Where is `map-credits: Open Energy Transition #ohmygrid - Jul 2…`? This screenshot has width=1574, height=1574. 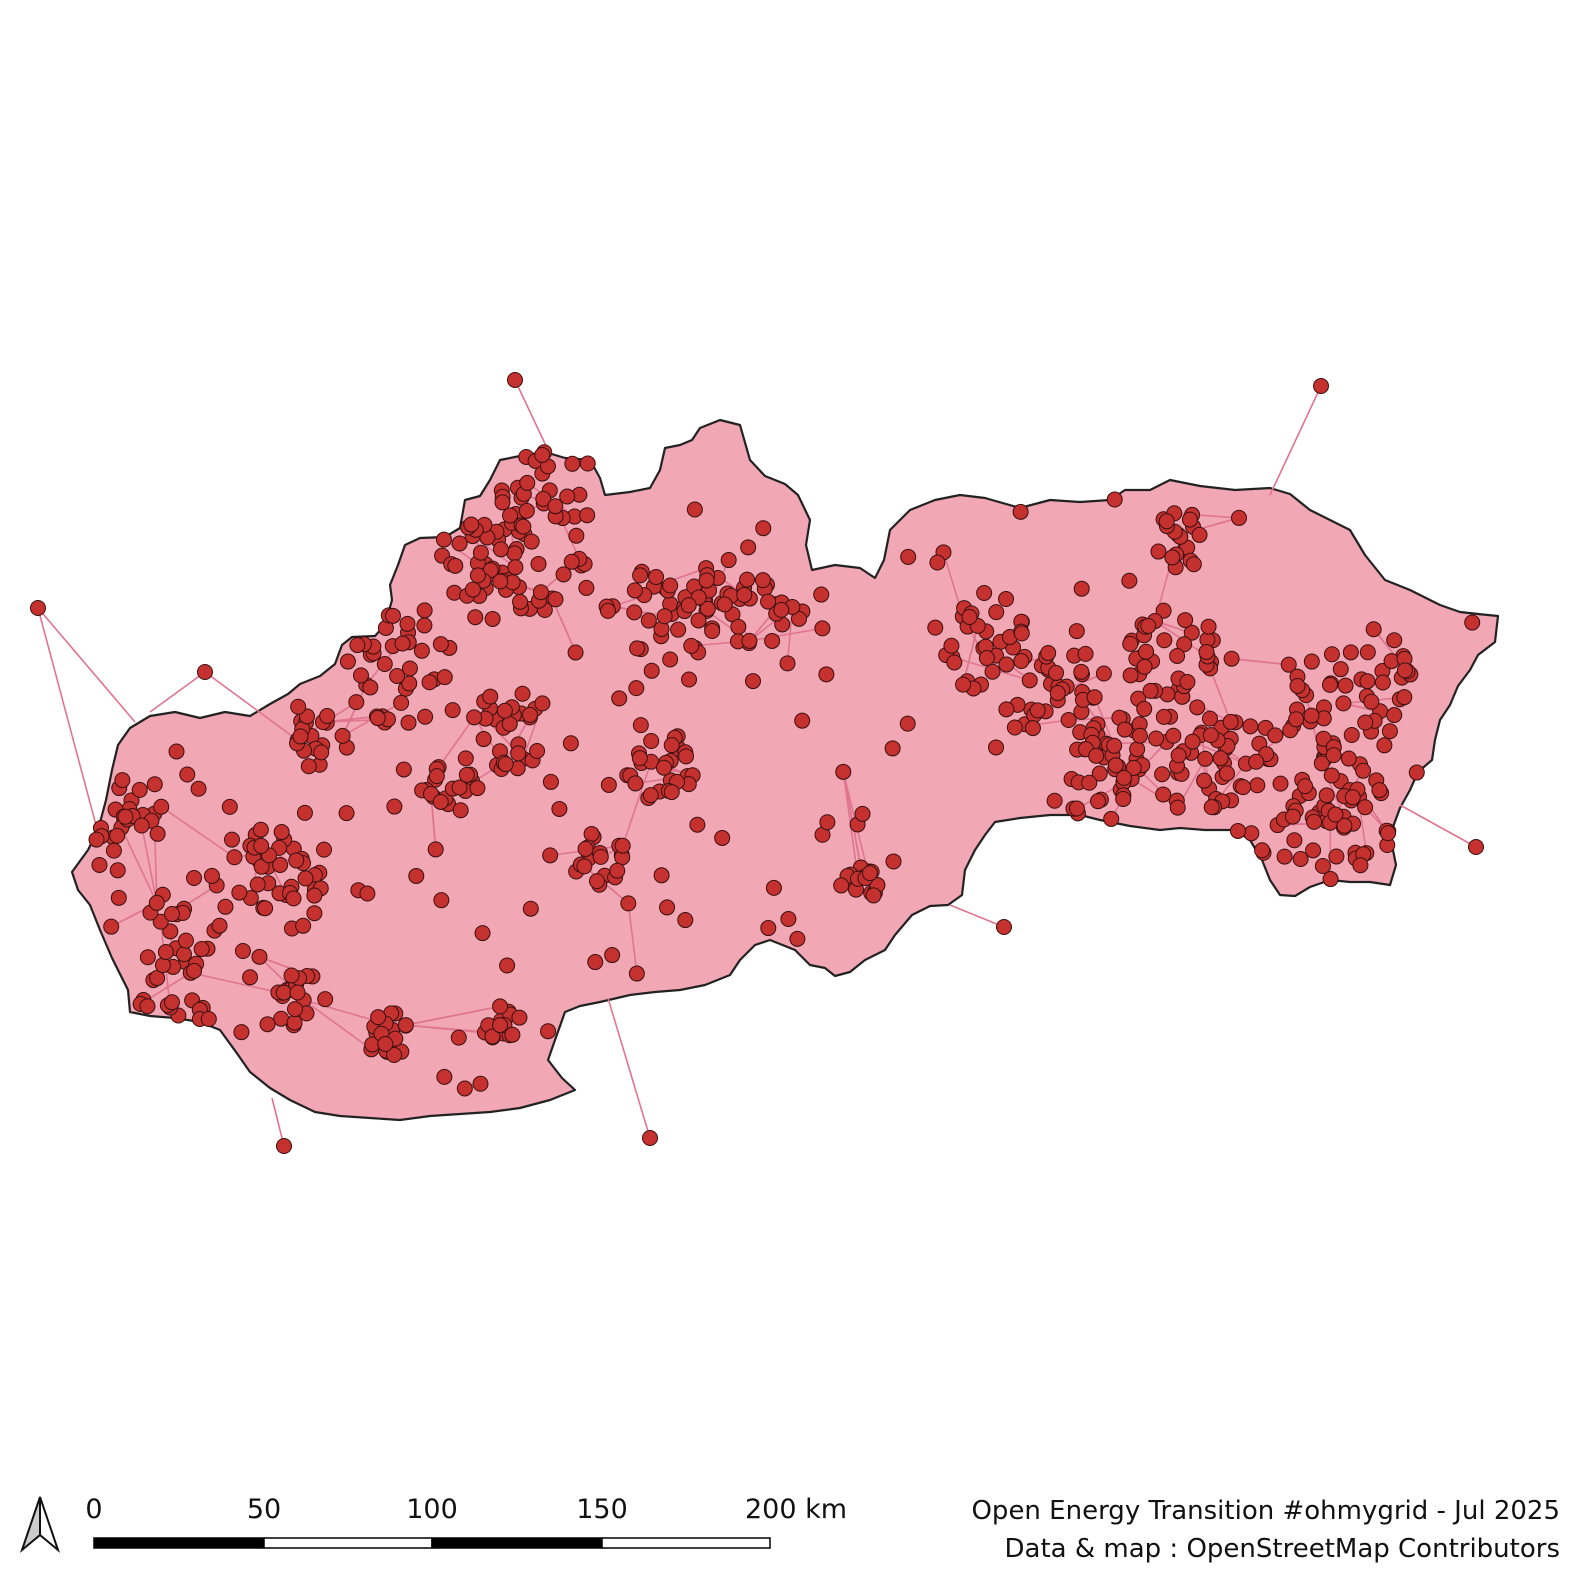
map-credits: Open Energy Transition #ohmygrid - Jul 2… is located at coordinates (1265, 1530).